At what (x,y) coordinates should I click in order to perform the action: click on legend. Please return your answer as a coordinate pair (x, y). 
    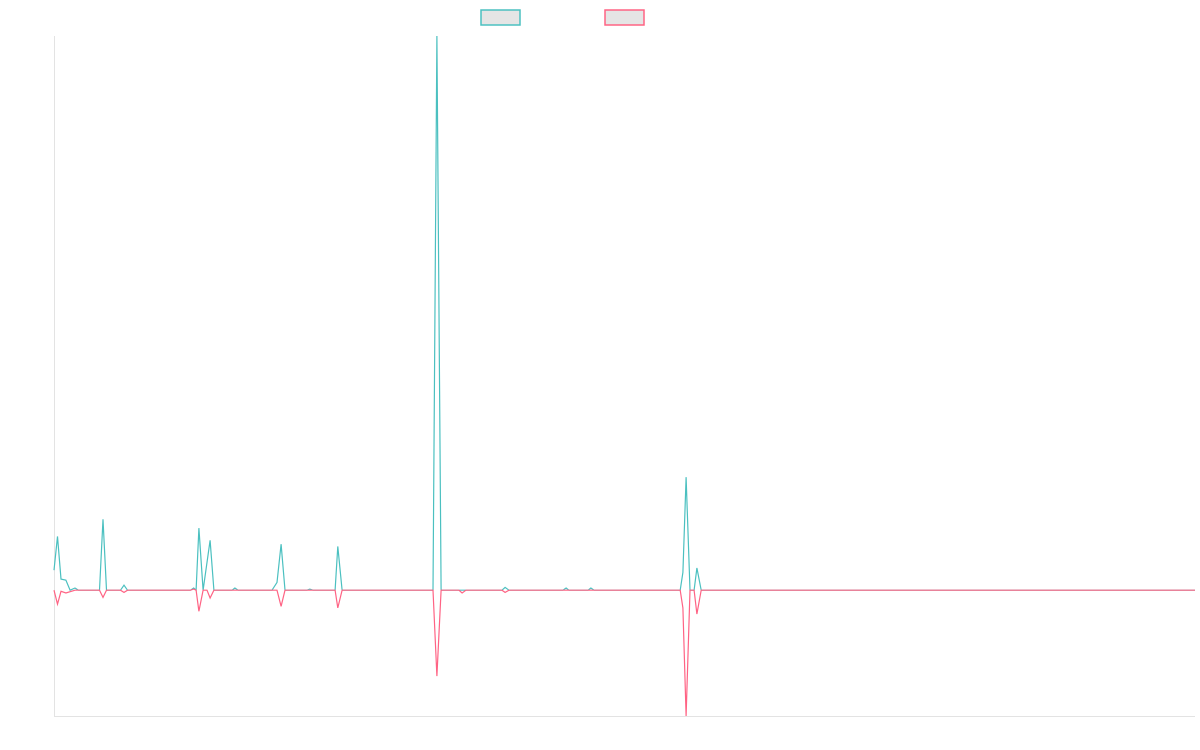
    Looking at the image, I should click on (562, 17).